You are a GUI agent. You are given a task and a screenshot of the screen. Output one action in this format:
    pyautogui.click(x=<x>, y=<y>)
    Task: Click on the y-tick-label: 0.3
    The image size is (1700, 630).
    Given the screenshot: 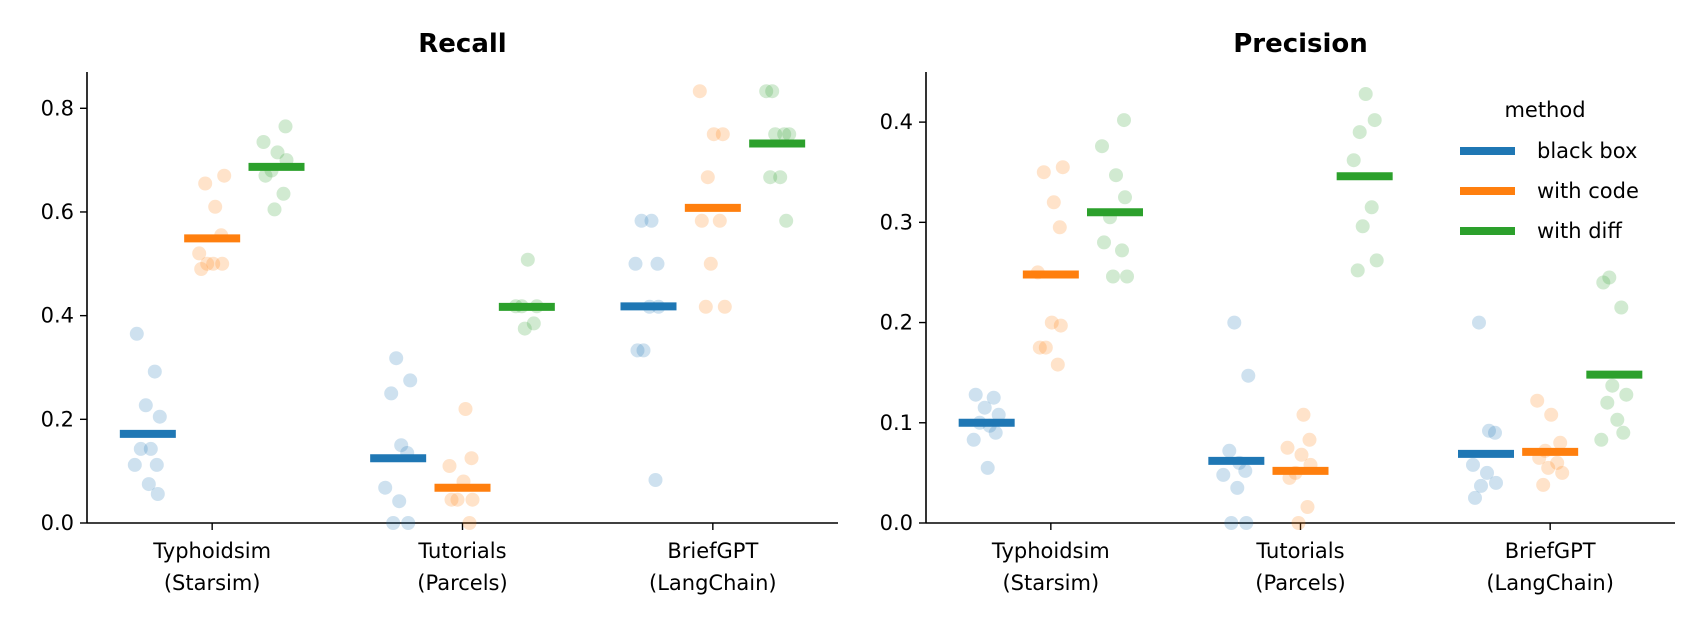 What is the action you would take?
    pyautogui.click(x=896, y=222)
    